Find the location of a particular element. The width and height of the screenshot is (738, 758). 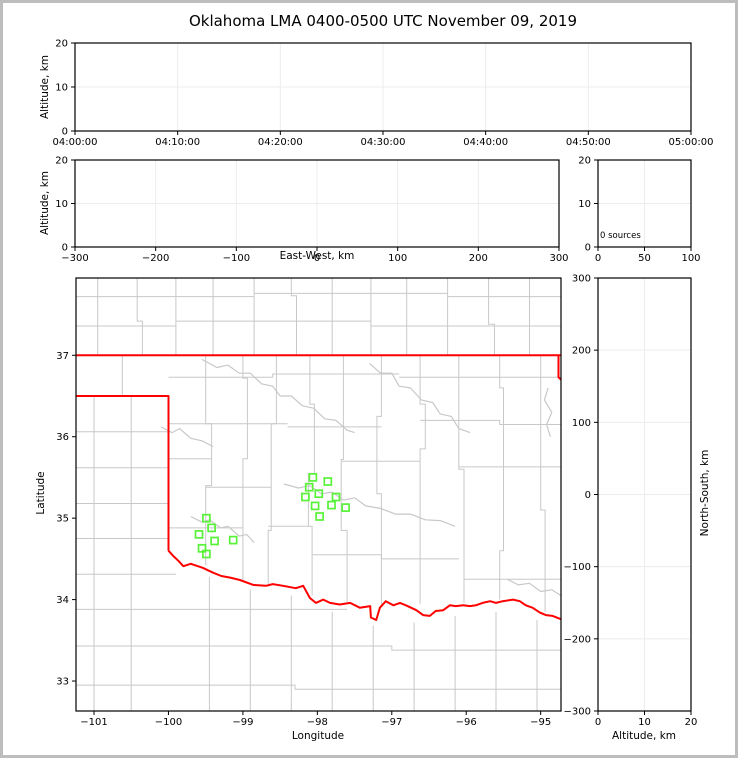

axis-label-east-west: East-West, km is located at coordinates (317, 256).